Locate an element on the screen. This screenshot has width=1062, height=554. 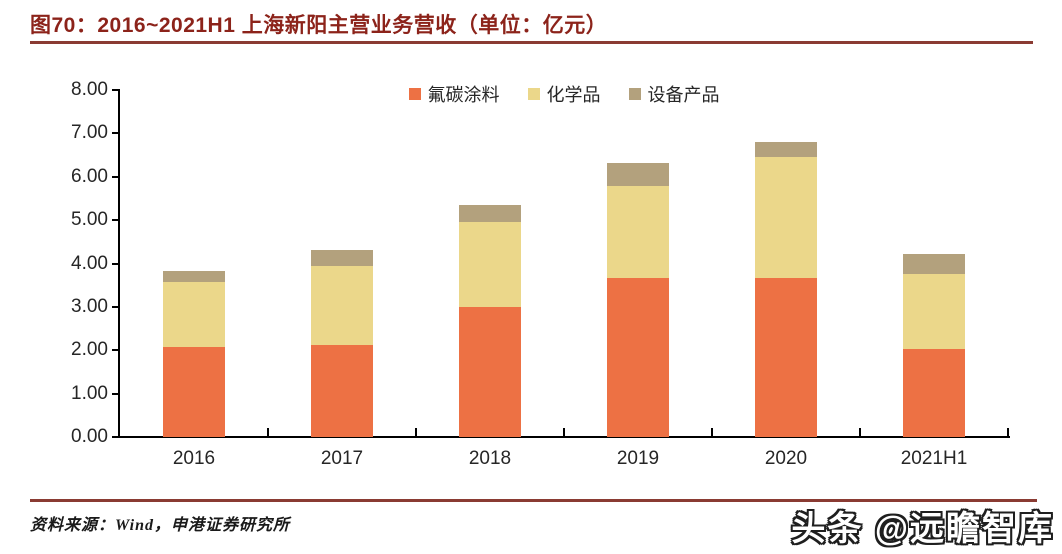
bar-segment-2020-series2 is located at coordinates (786, 217).